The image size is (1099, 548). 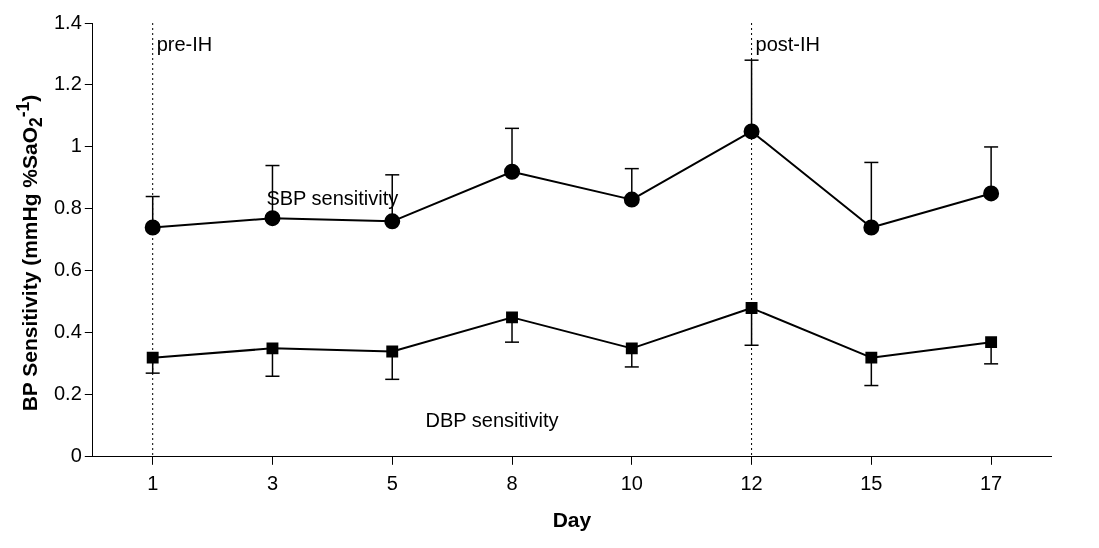 I want to click on x-tick-label: 12, so click(x=751, y=483).